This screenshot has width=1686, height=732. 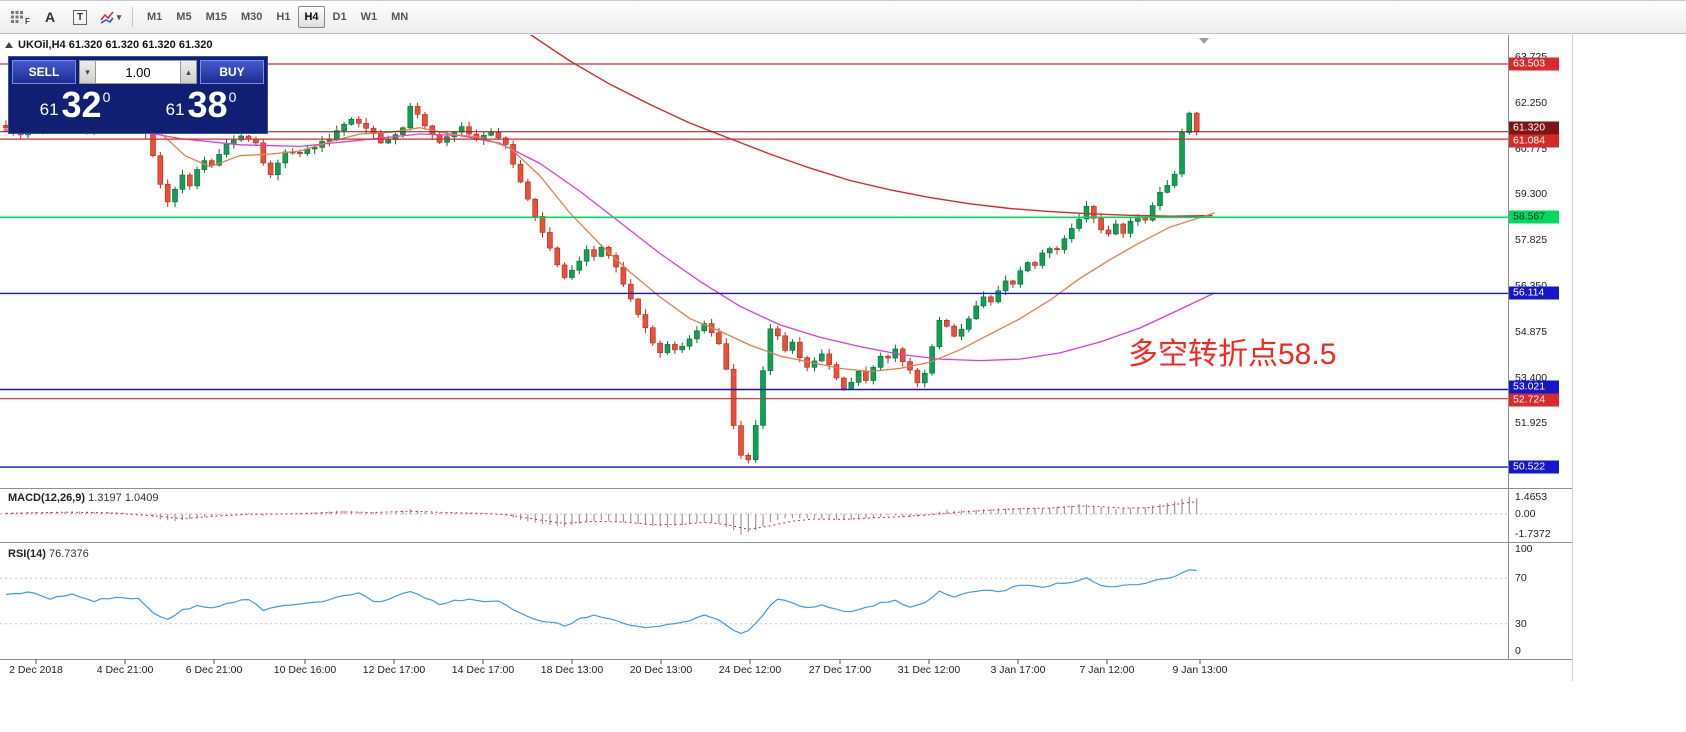 I want to click on volume-stepper-icon, so click(x=188, y=72).